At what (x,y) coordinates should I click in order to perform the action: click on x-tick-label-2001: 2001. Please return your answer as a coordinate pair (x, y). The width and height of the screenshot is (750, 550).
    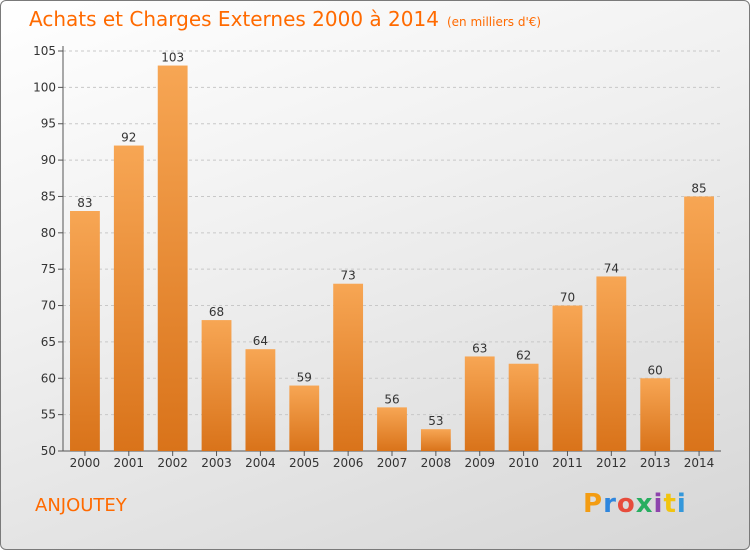
    Looking at the image, I should click on (129, 463).